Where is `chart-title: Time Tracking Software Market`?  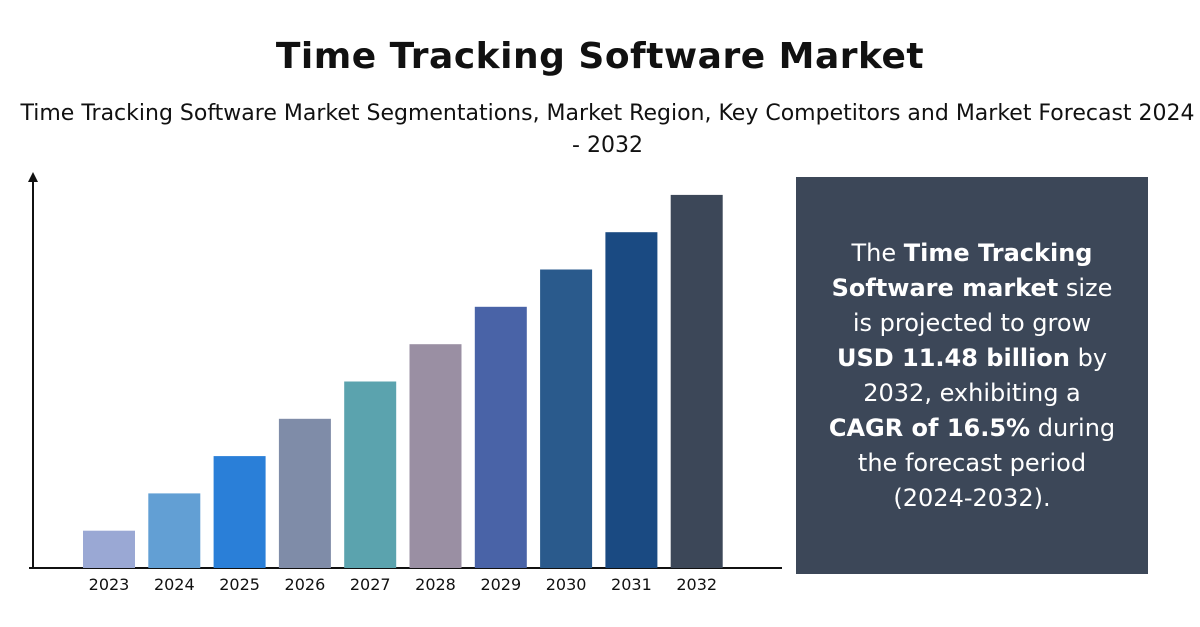 chart-title: Time Tracking Software Market is located at coordinates (600, 56).